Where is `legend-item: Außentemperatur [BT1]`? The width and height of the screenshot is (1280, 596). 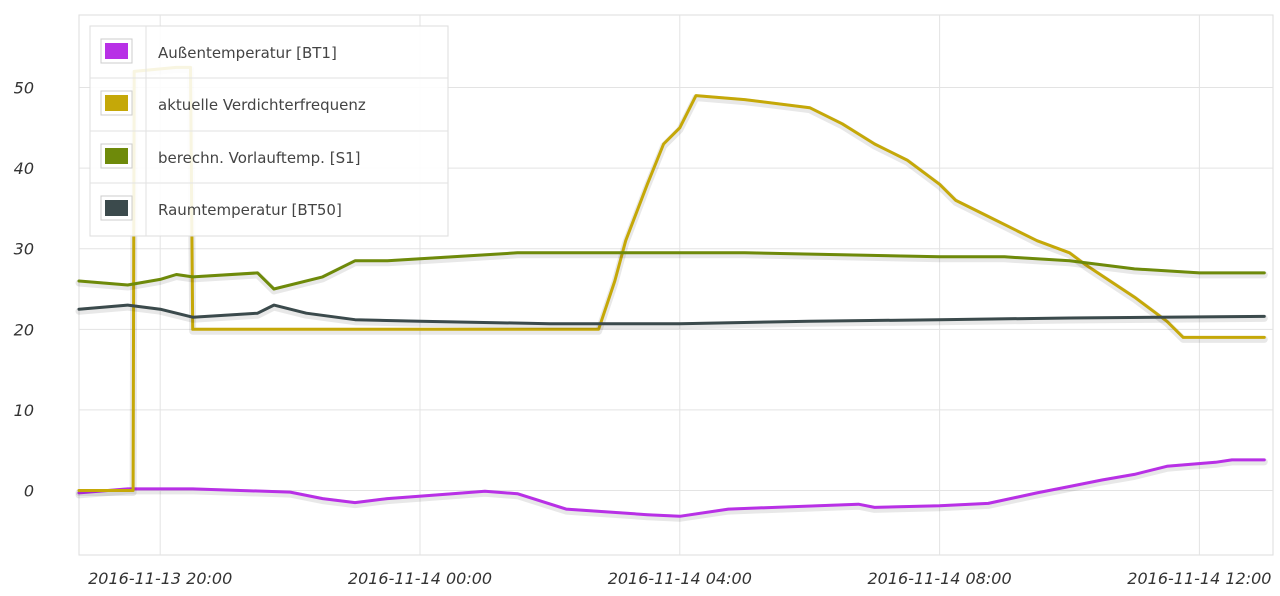
legend-item: Außentemperatur [BT1] is located at coordinates (218, 51).